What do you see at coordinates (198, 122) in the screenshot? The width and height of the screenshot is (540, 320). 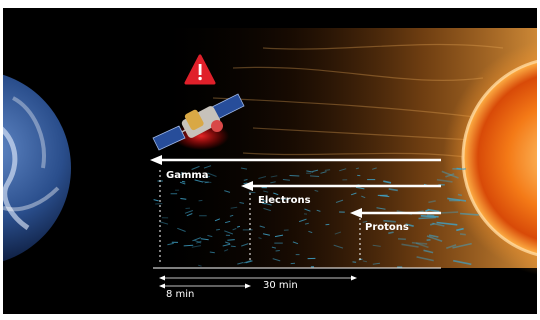 I see `satellite-icon` at bounding box center [198, 122].